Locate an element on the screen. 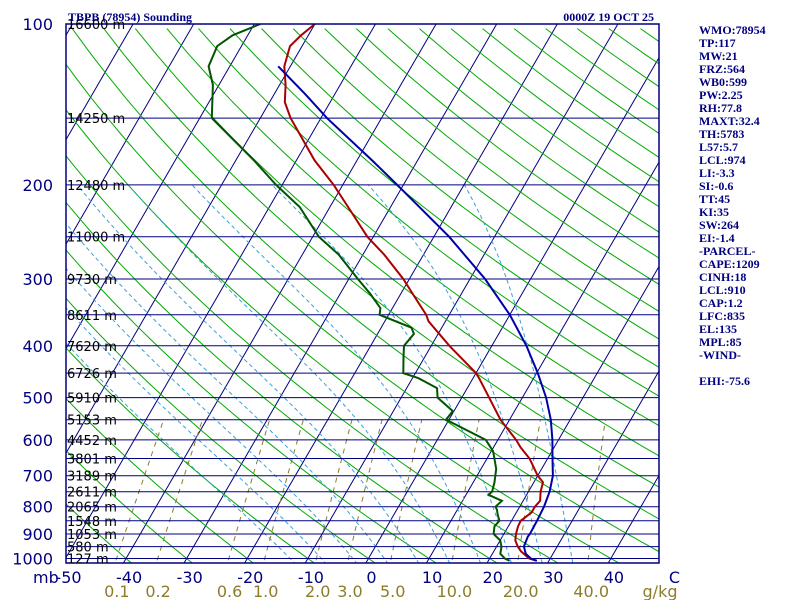  temperature-tick-label: -20 is located at coordinates (250, 577).